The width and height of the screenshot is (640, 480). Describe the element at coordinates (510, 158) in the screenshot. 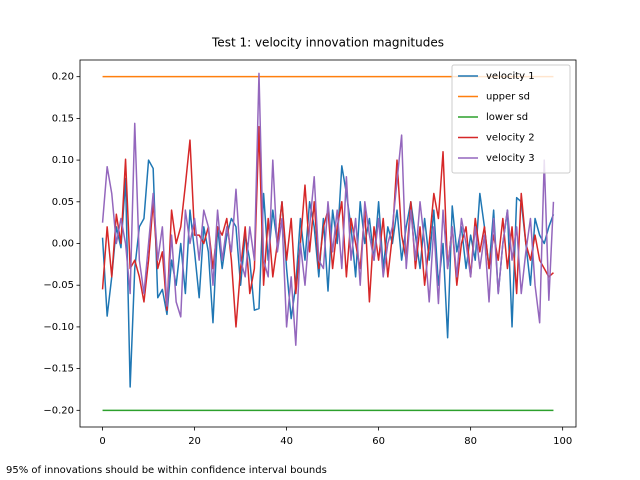

I see `legend-label: velocity 3` at that location.